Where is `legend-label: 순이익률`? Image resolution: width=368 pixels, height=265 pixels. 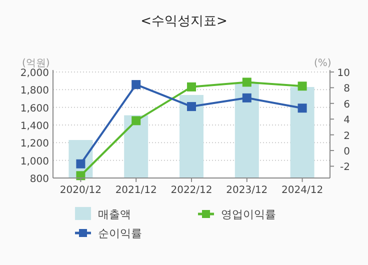 legend-label: 순이익률 is located at coordinates (120, 233).